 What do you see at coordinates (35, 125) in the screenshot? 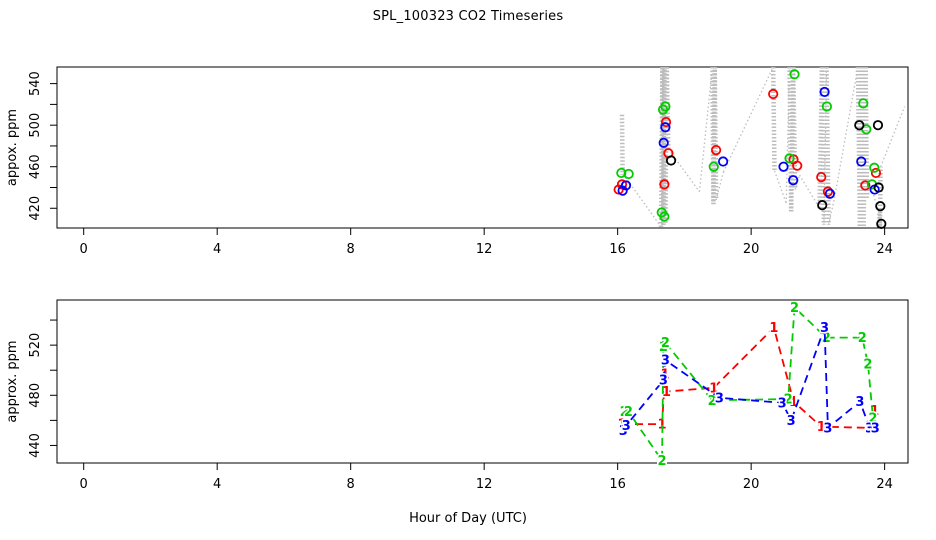
I see `y-tick-label: 500` at bounding box center [35, 125].